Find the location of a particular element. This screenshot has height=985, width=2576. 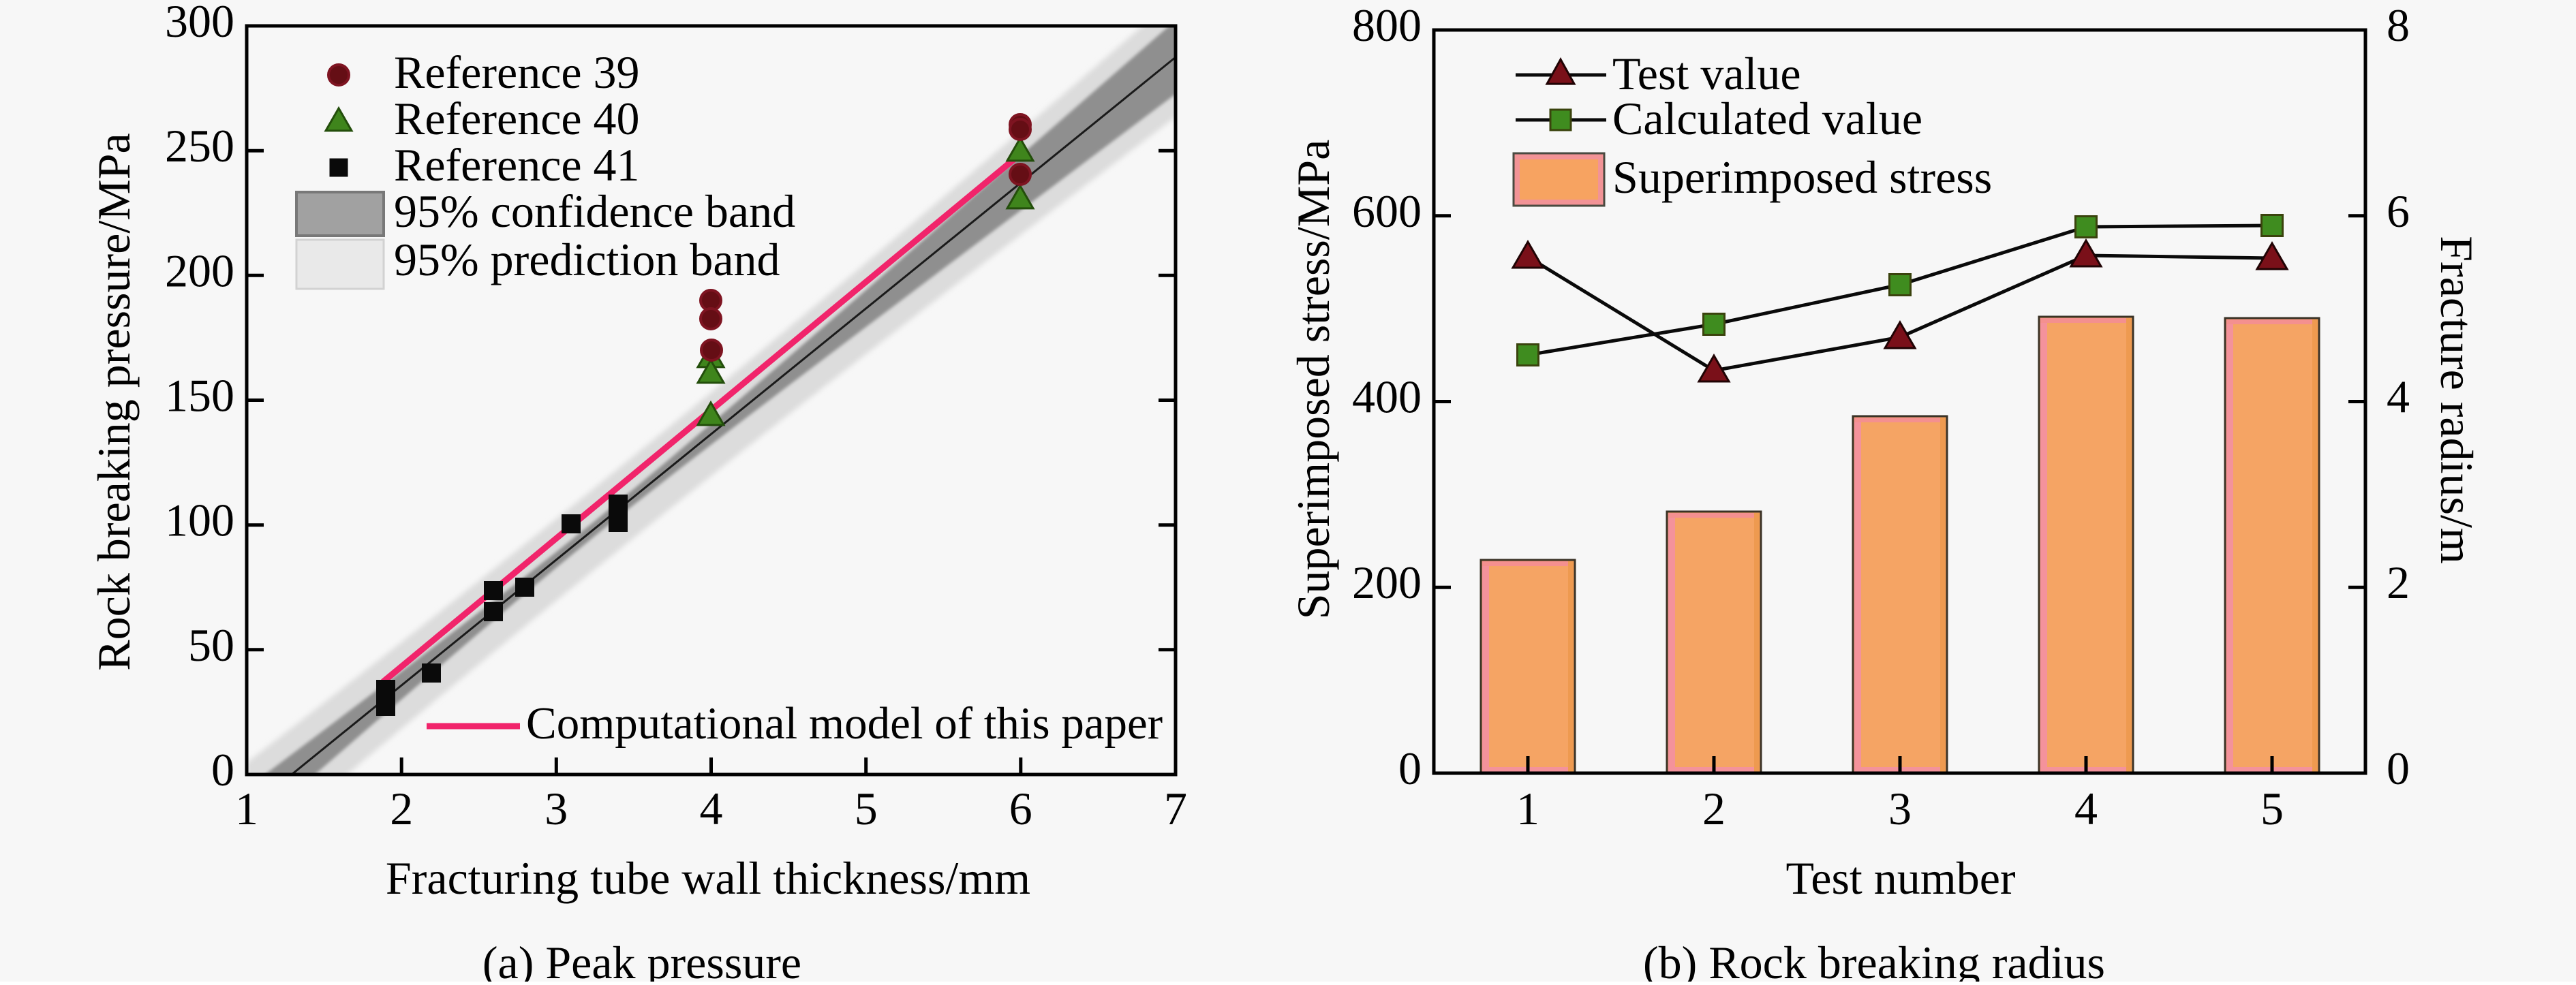

svg-text: 150 is located at coordinates (199, 396).